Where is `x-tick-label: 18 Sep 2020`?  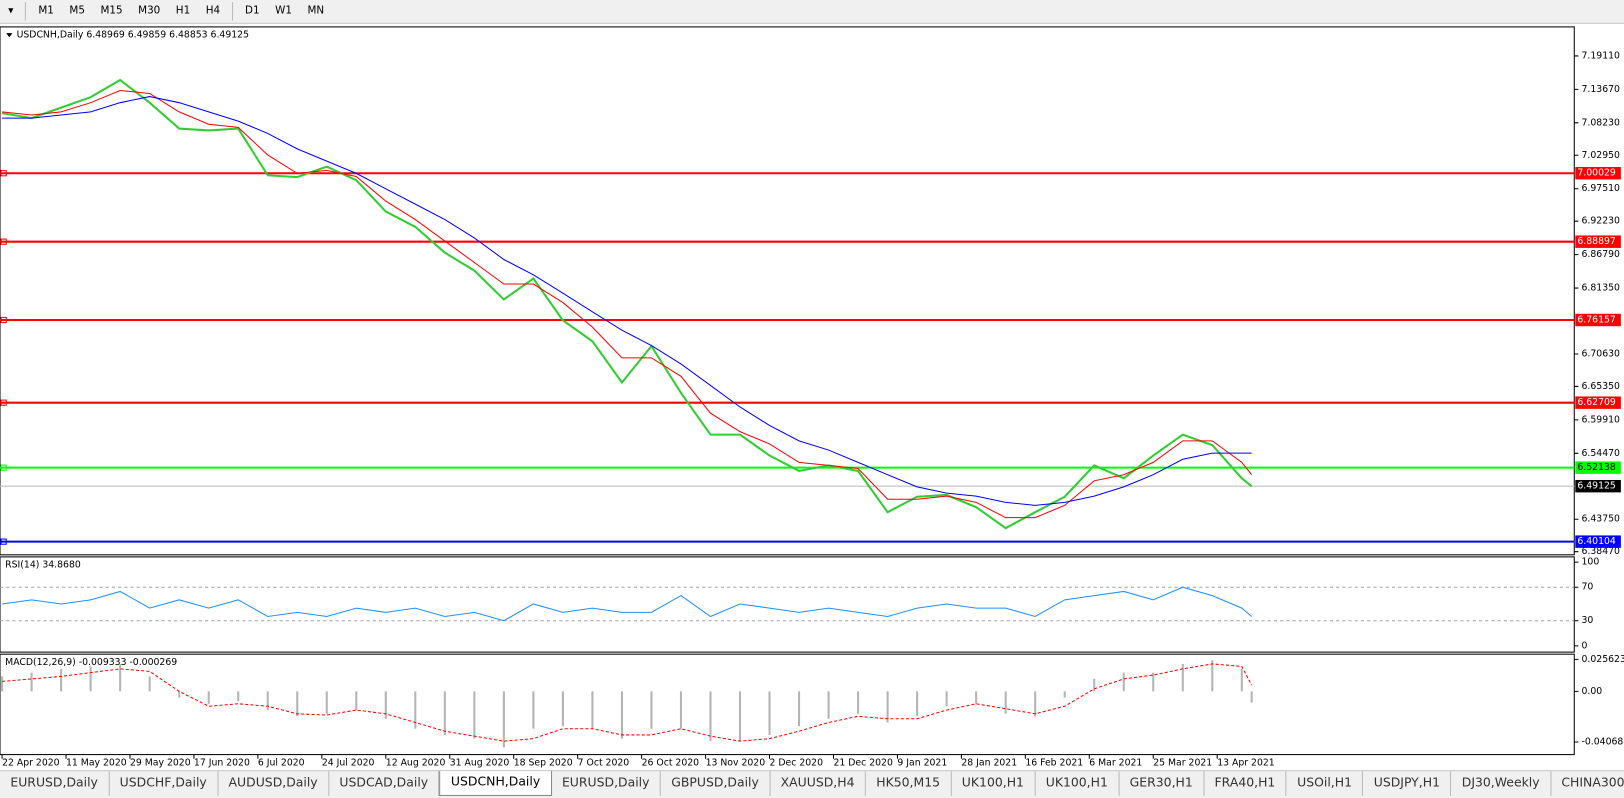 x-tick-label: 18 Sep 2020 is located at coordinates (543, 762).